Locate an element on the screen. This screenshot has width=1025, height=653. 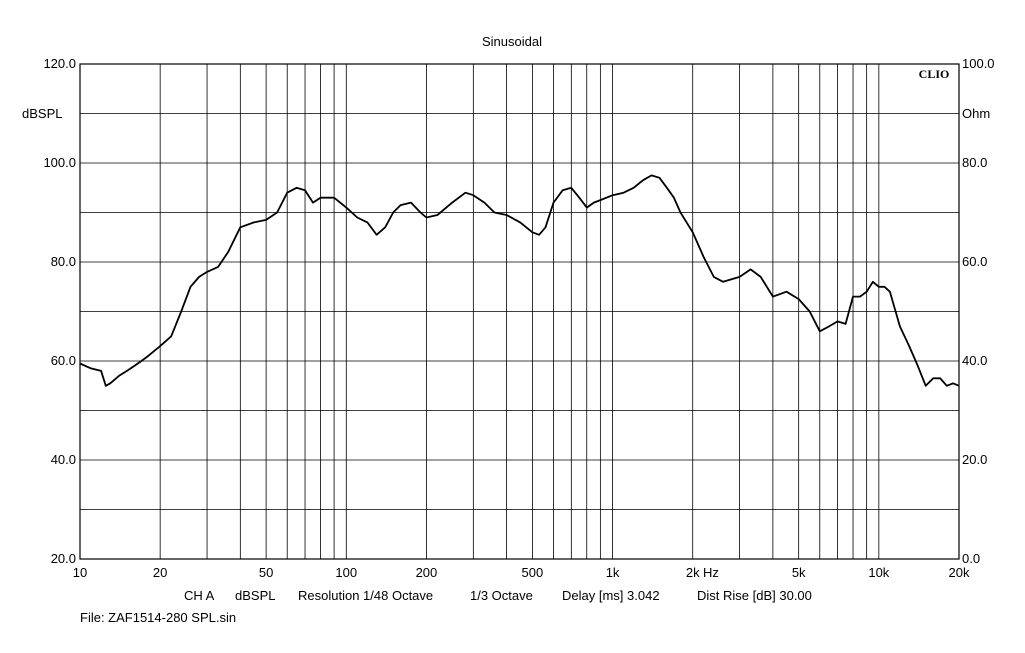
x-tick-label: 10k is located at coordinates (878, 572).